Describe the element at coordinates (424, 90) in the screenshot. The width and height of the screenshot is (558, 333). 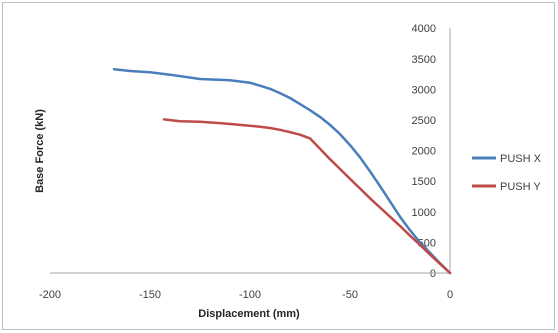
I see `y-tick-label: 3000` at that location.